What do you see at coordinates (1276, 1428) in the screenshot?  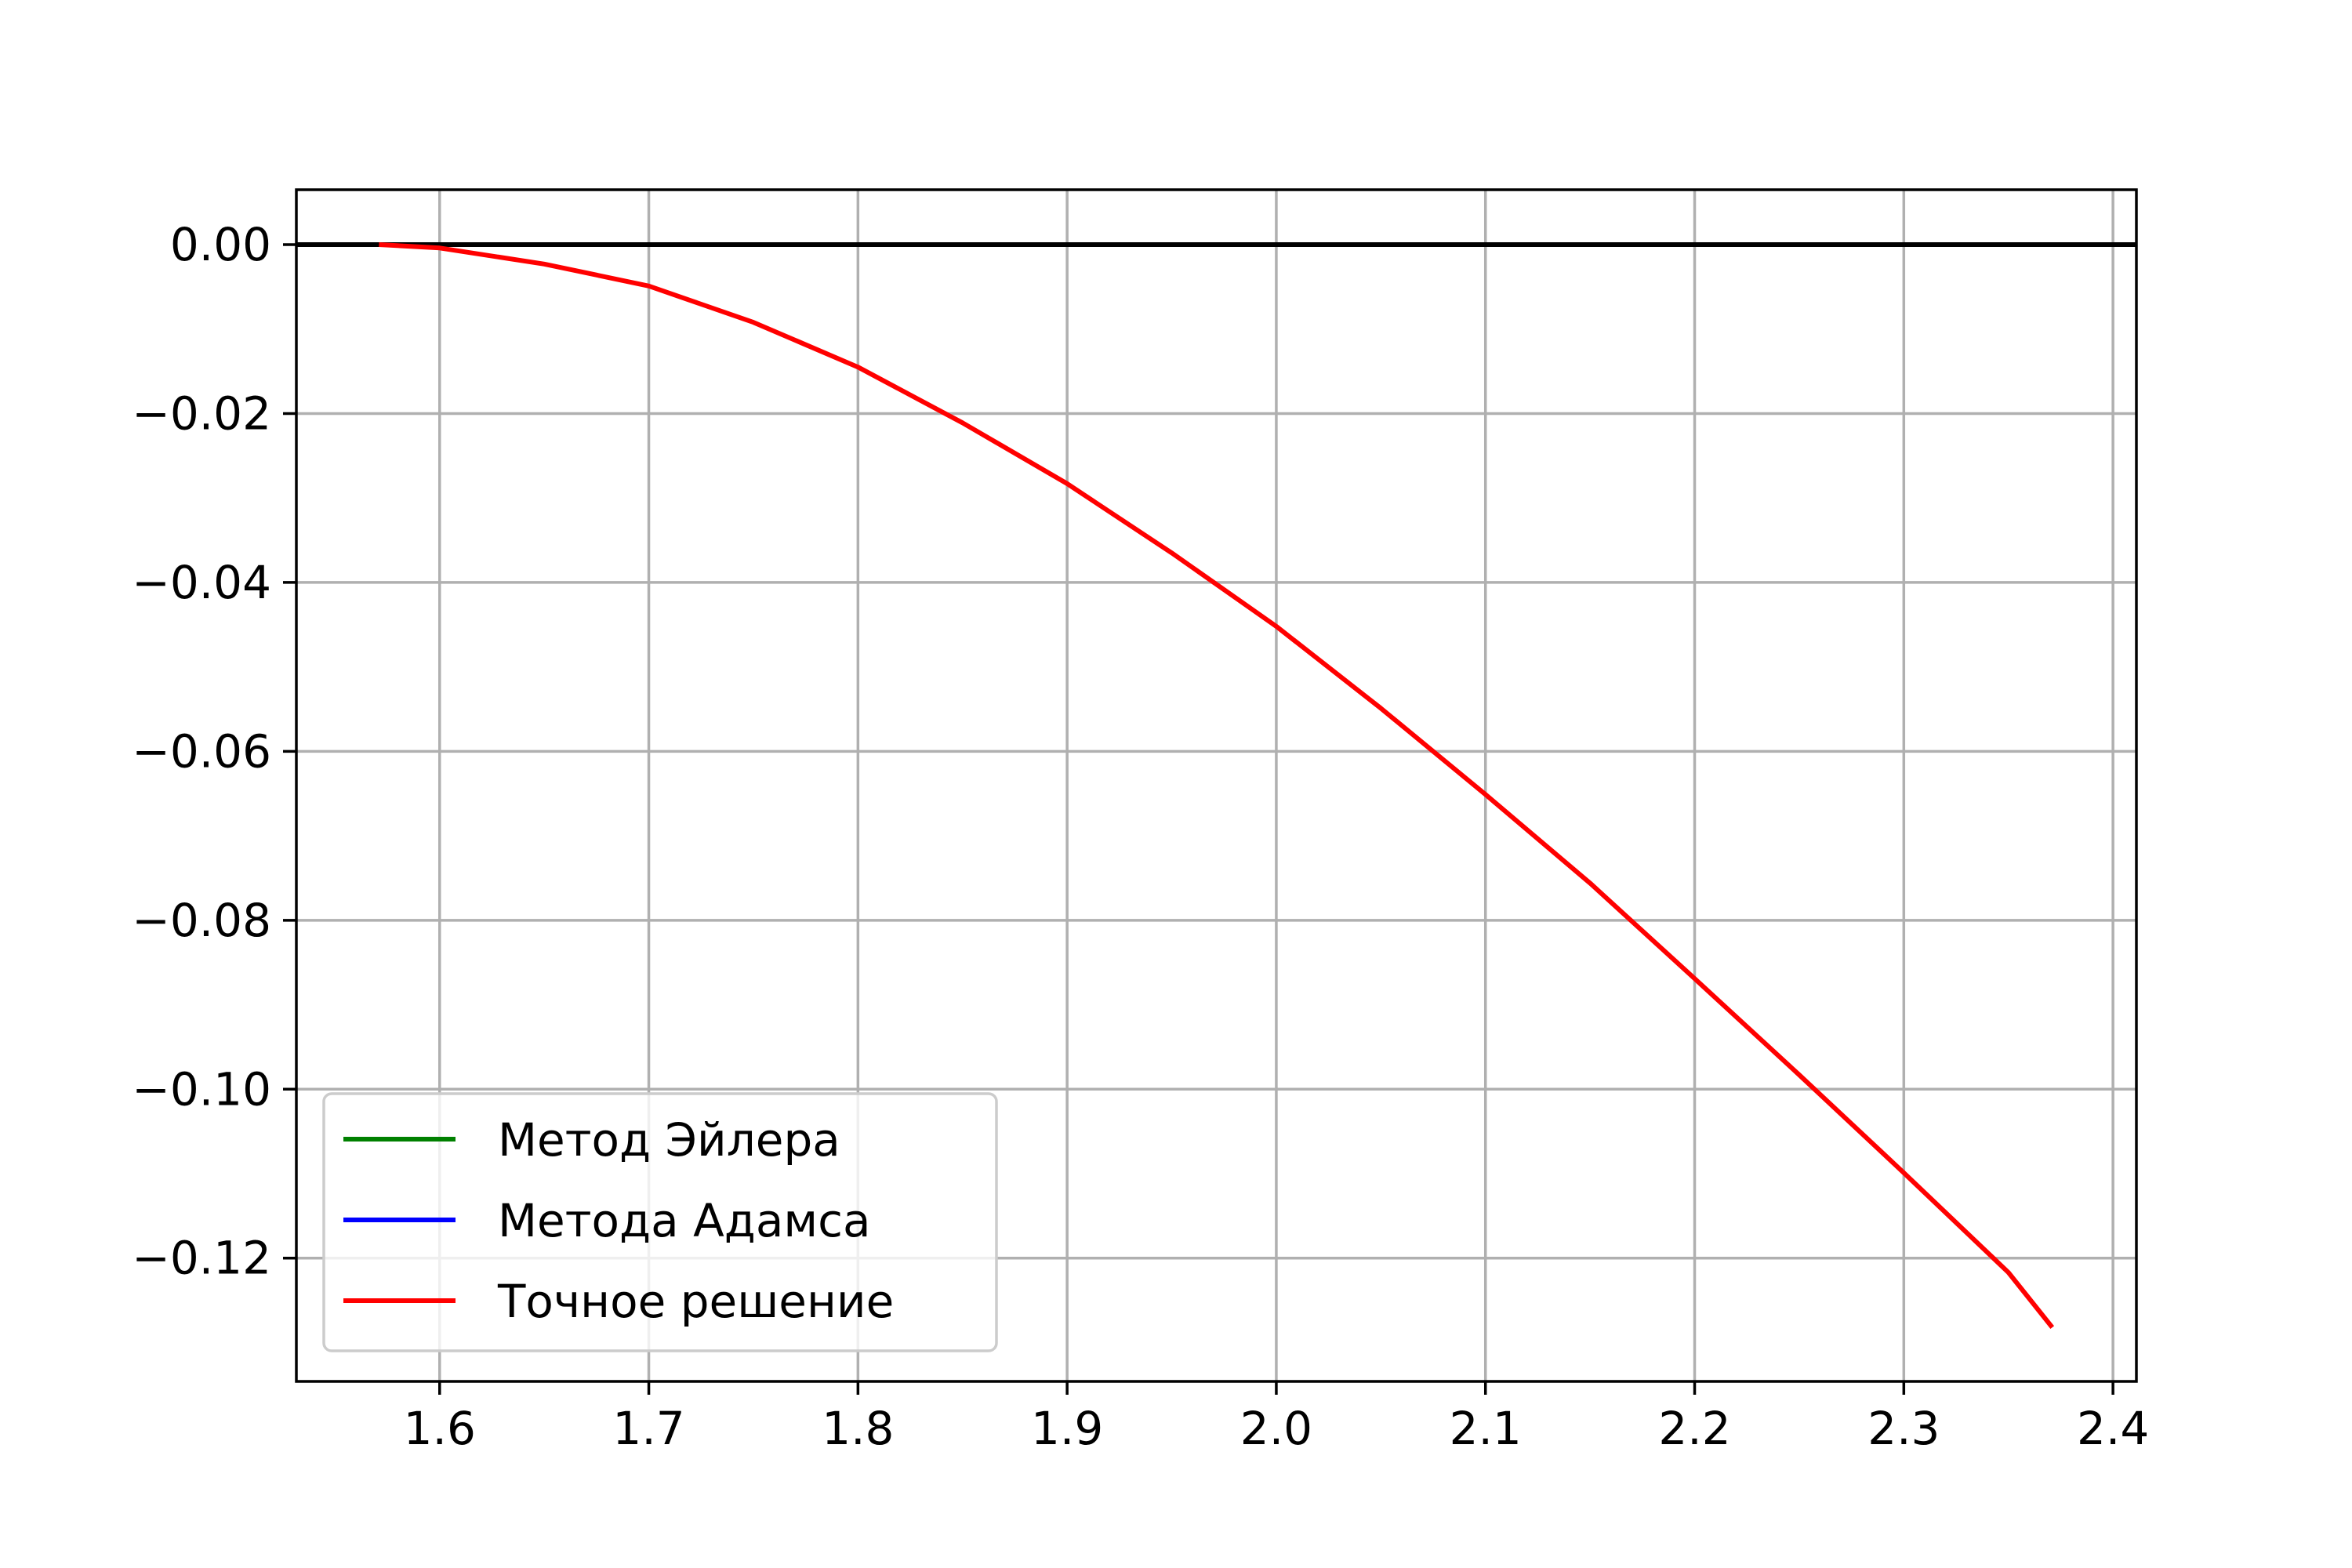 I see `x-tick-label: 2.0` at bounding box center [1276, 1428].